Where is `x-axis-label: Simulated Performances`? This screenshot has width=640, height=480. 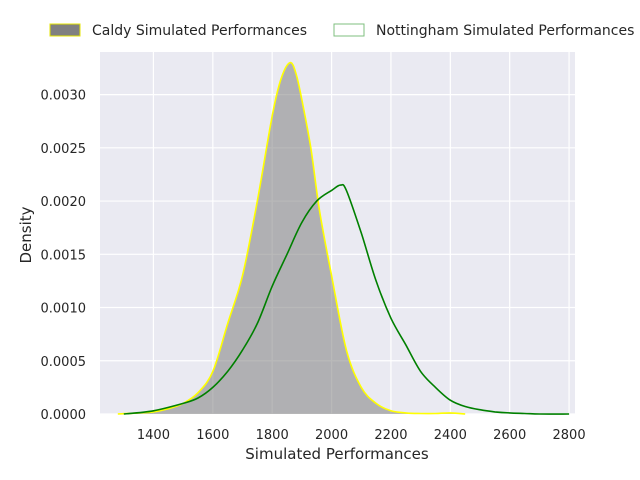
x-axis-label: Simulated Performances is located at coordinates (337, 454).